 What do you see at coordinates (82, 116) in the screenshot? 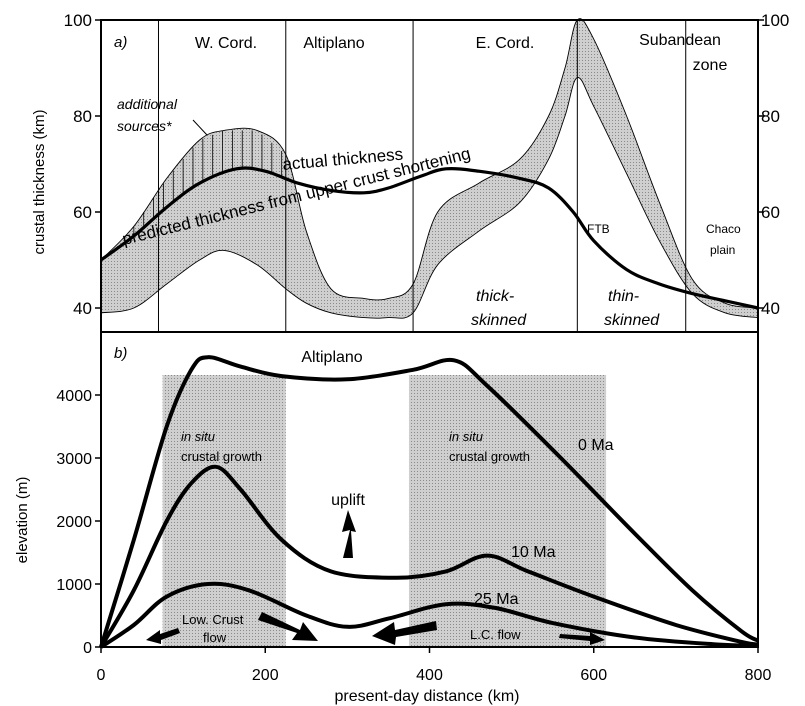
I see `y-tick-label: 80` at bounding box center [82, 116].